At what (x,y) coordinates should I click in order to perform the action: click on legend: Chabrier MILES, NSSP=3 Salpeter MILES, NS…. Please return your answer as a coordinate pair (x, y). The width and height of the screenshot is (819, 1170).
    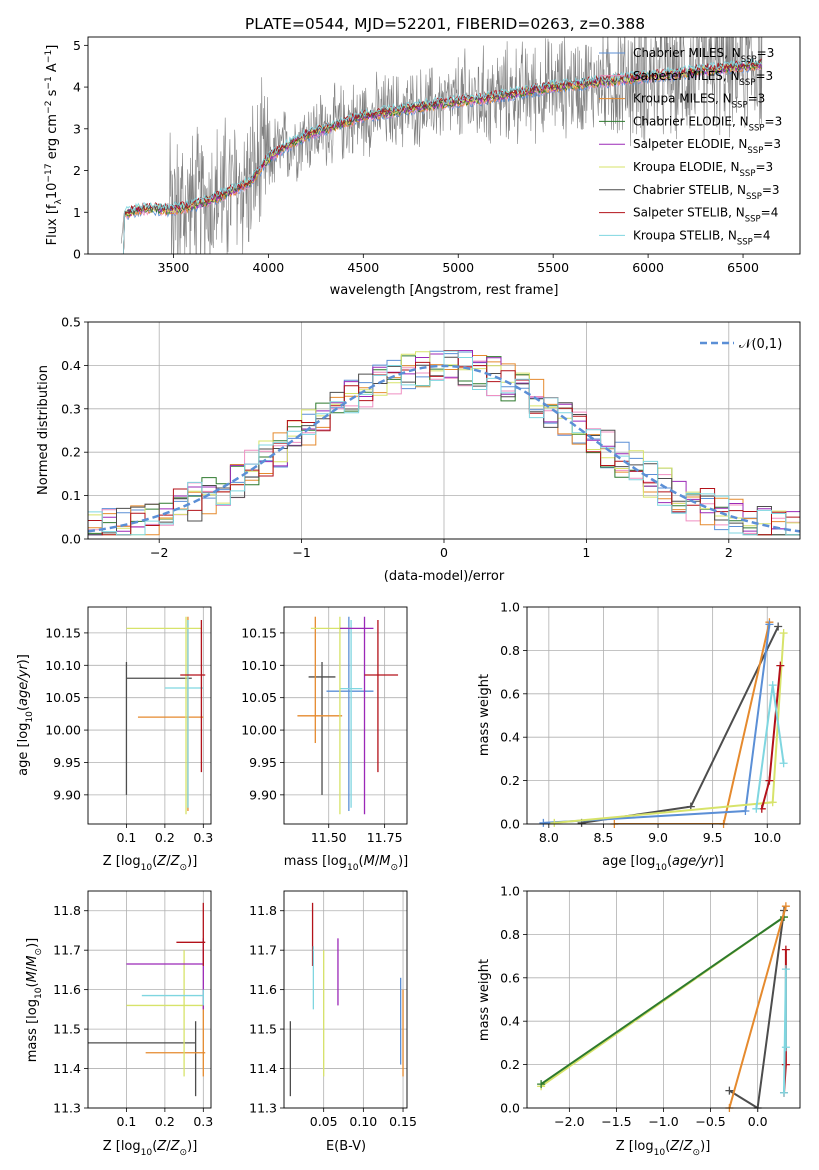
    Looking at the image, I should click on (690, 146).